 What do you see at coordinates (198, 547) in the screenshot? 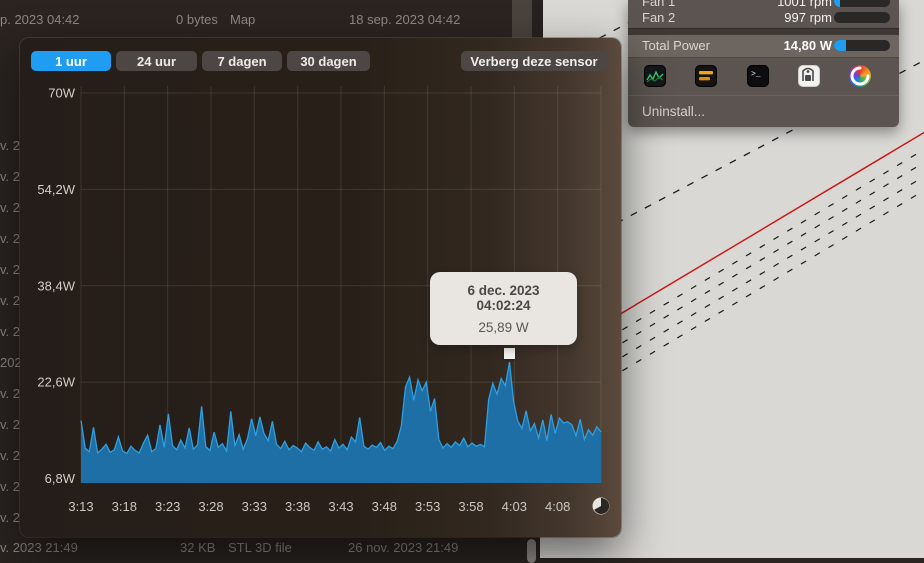
I see `file-size: 32 KB` at bounding box center [198, 547].